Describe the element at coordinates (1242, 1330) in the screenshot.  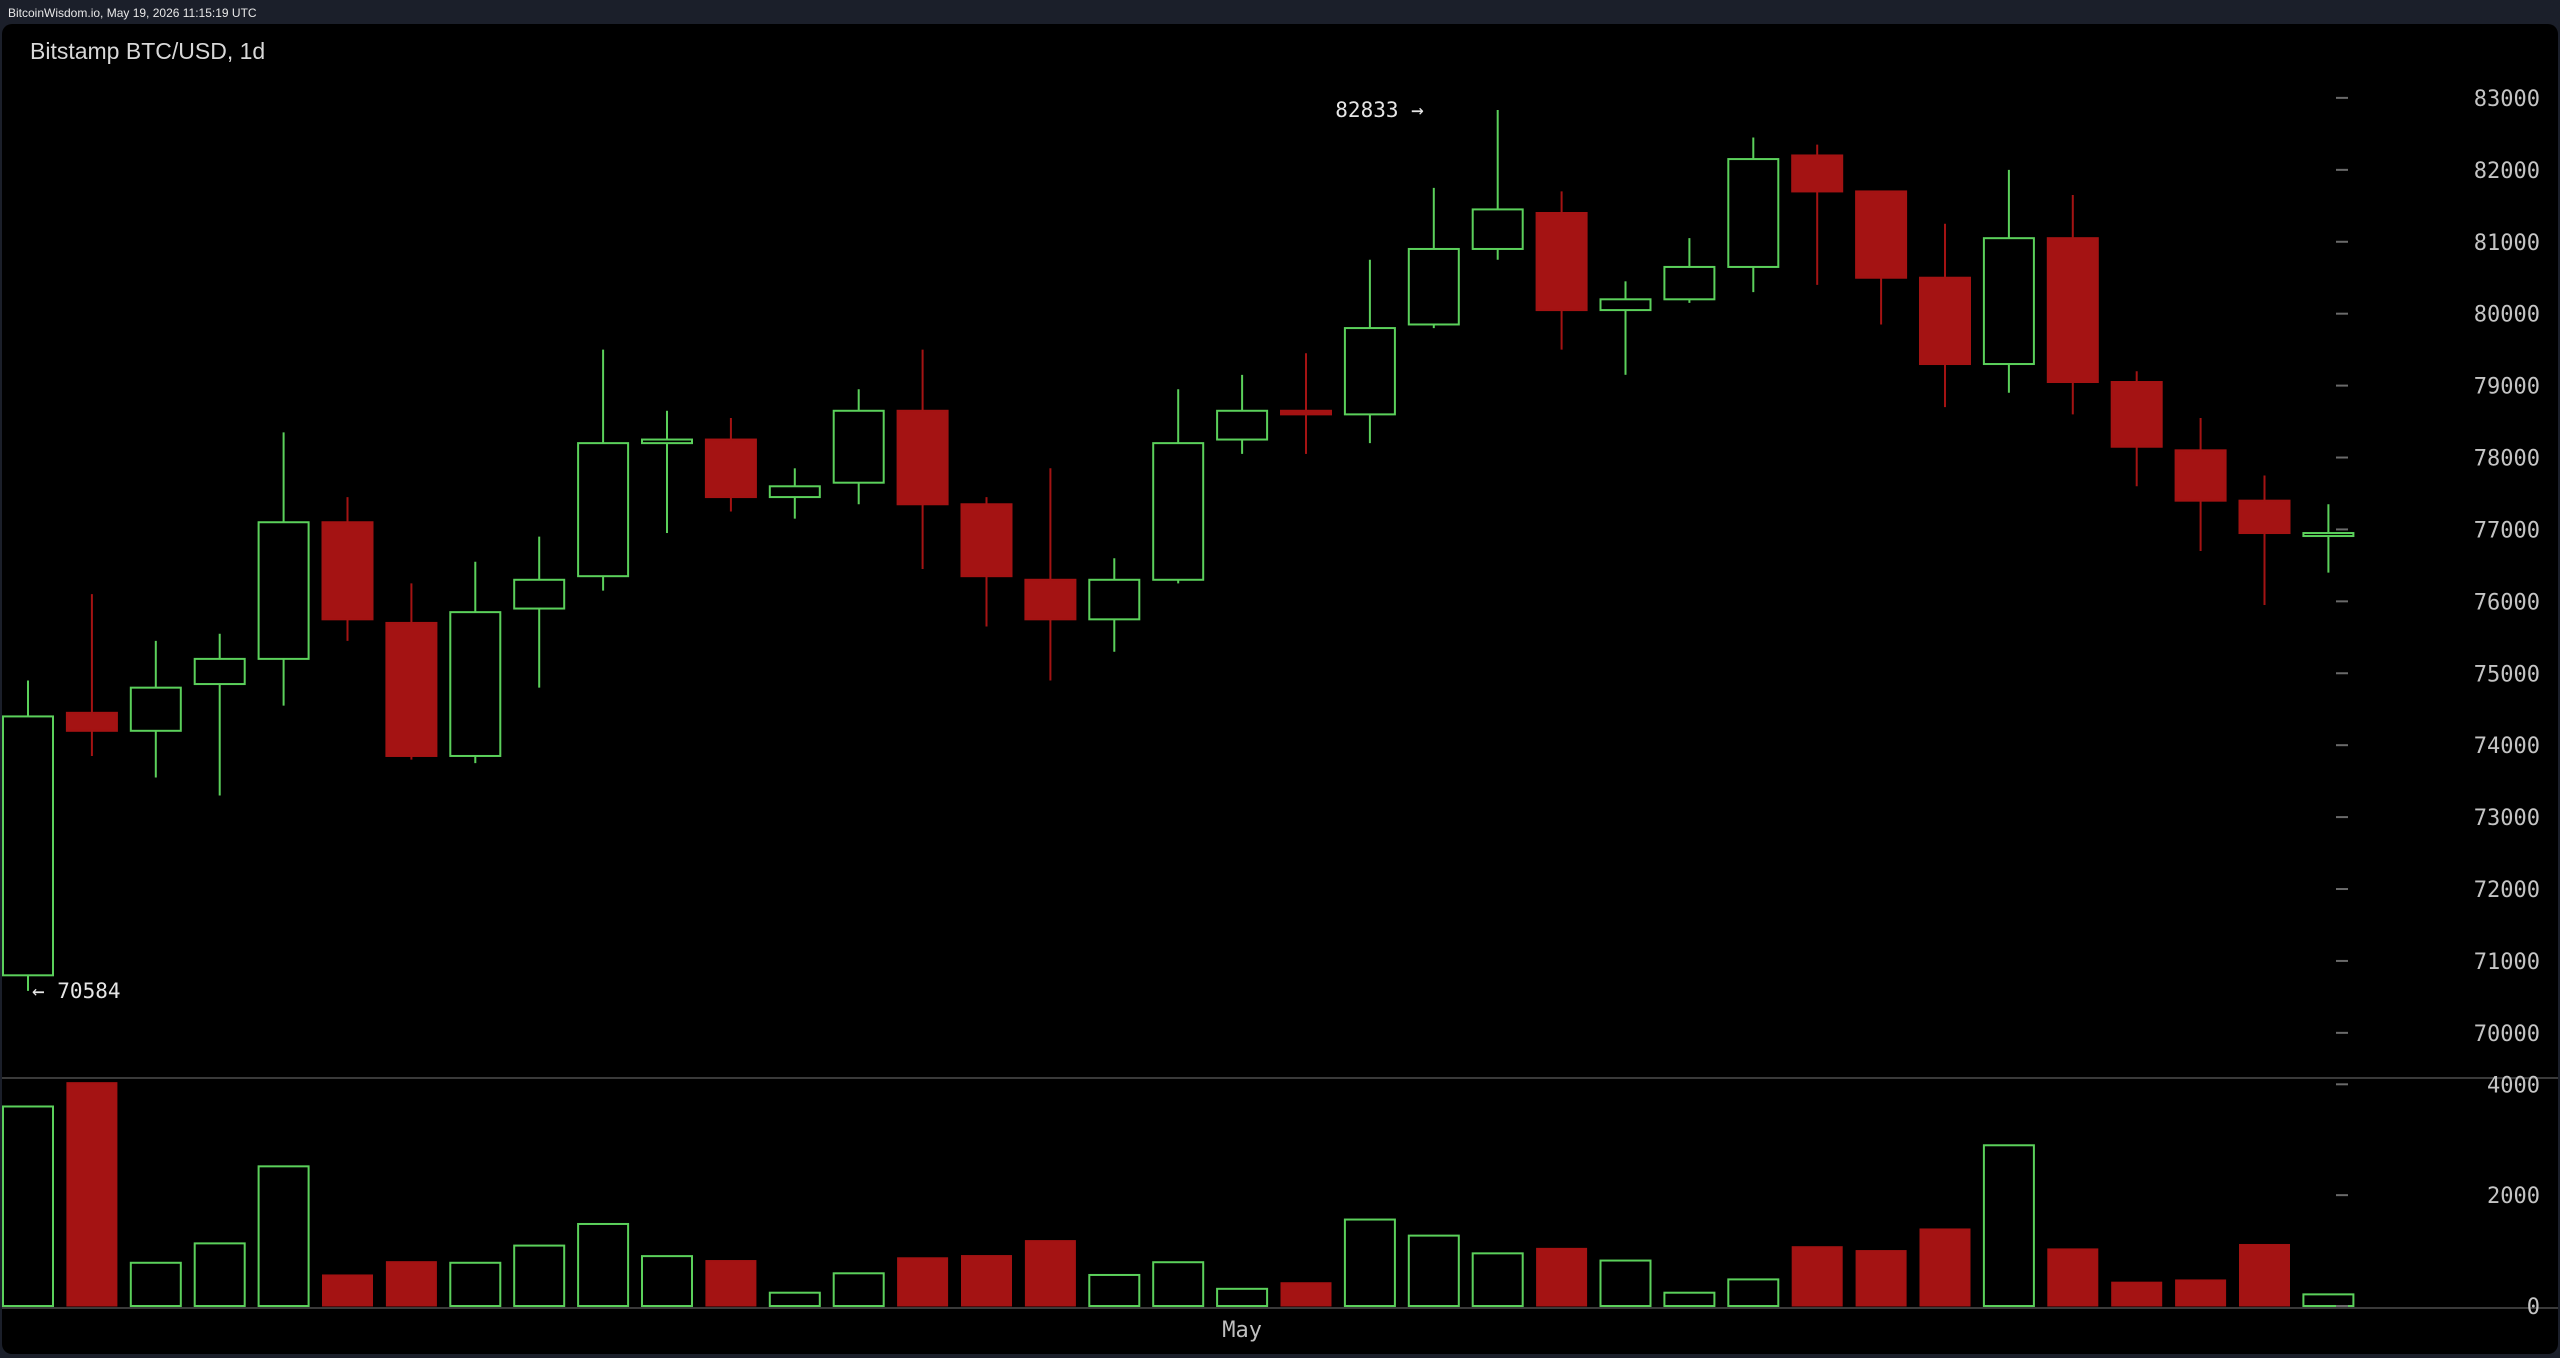
I see `time-axis-label: May` at that location.